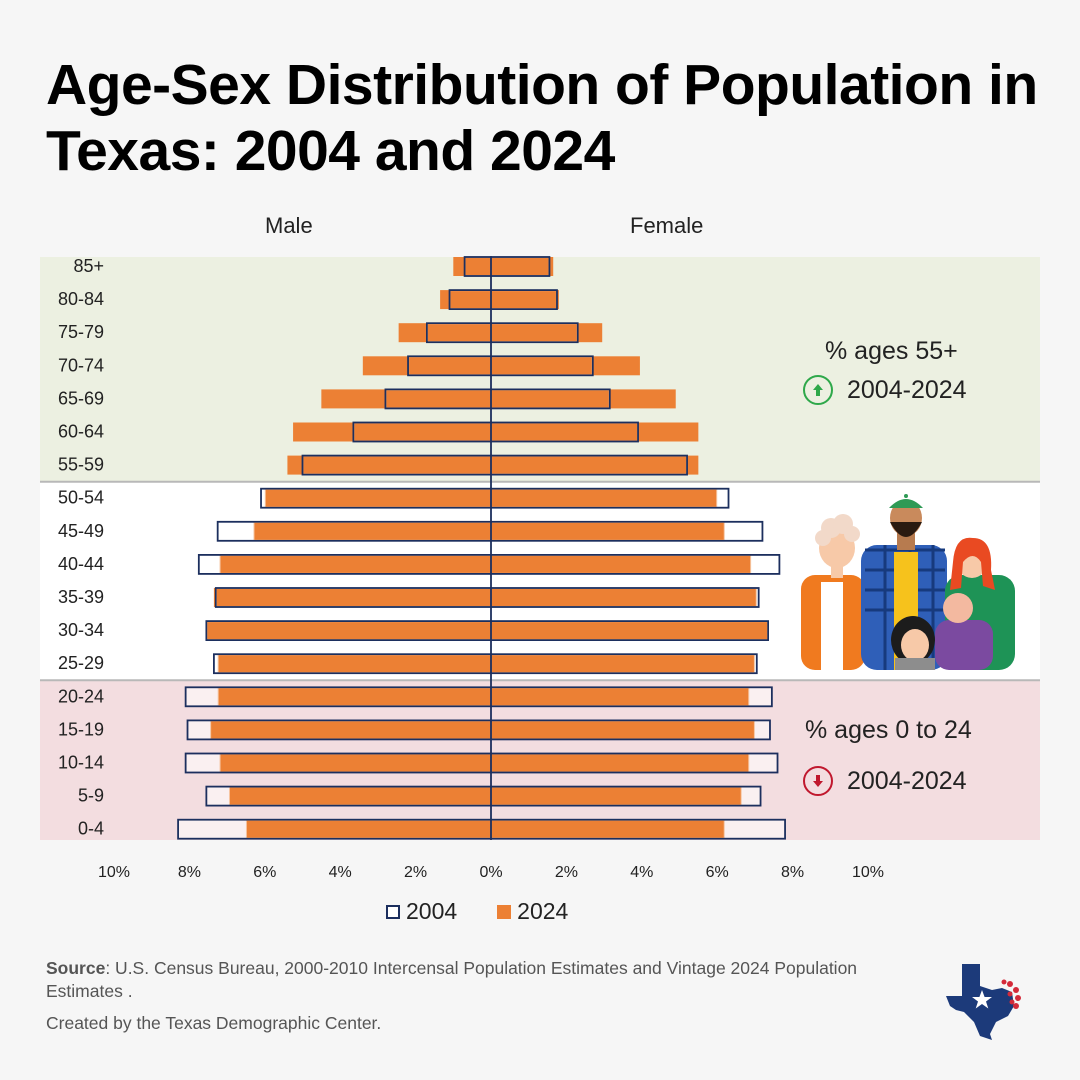 The image size is (1080, 1080). Describe the element at coordinates (214, 1023) in the screenshot. I see `created-by-note: Created by the Texas Demographic Center.` at that location.